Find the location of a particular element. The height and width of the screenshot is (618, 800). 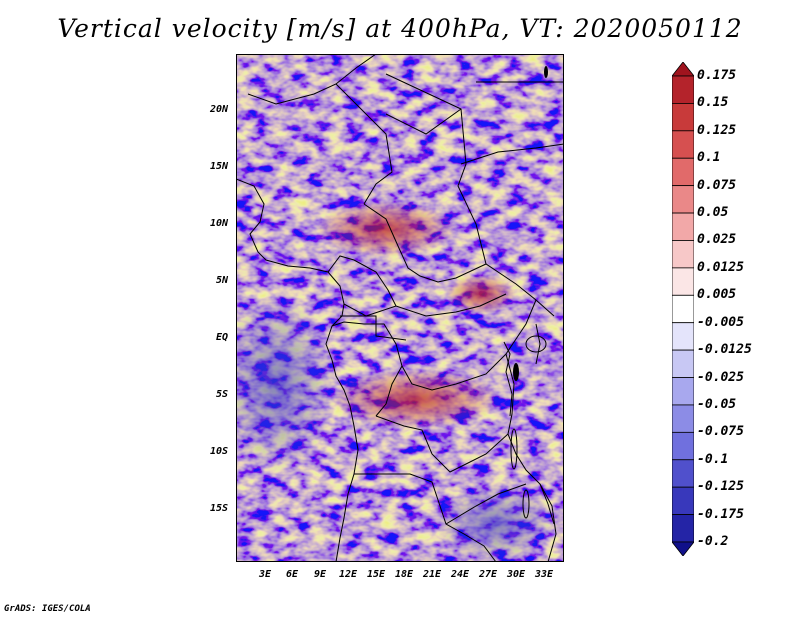

lat-label-10n: 10N is located at coordinates (218, 223).